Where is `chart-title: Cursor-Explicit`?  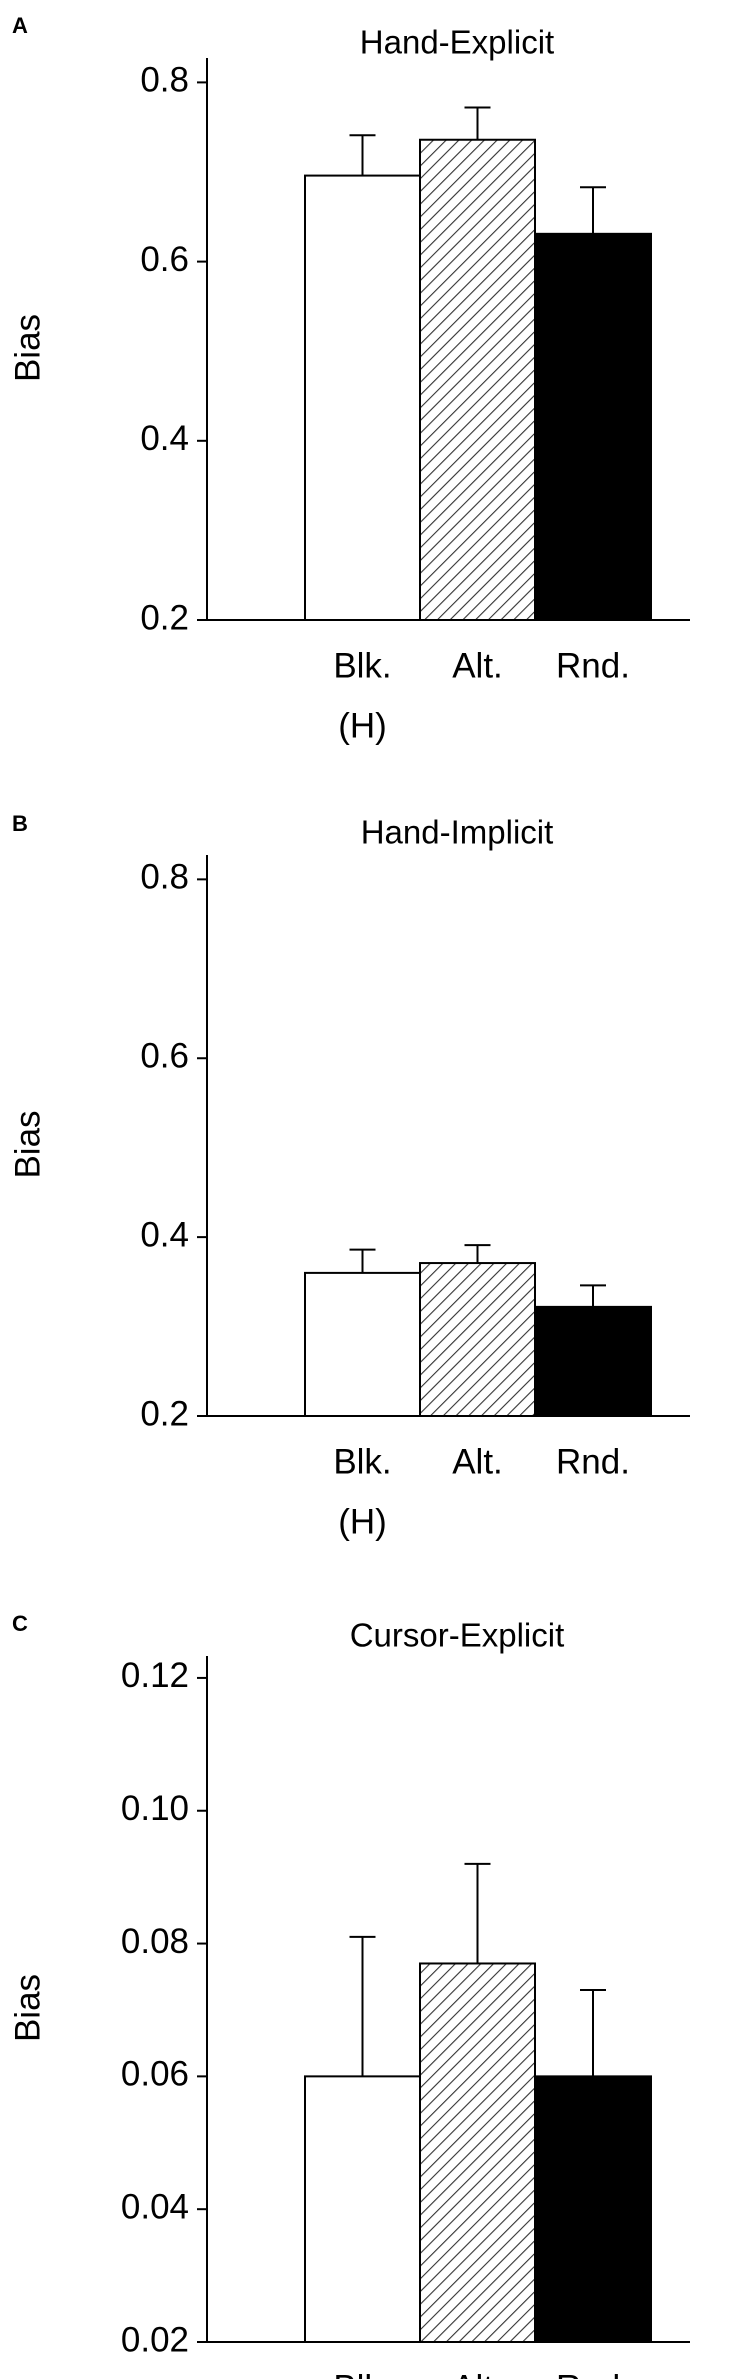 chart-title: Cursor-Explicit is located at coordinates (457, 1635).